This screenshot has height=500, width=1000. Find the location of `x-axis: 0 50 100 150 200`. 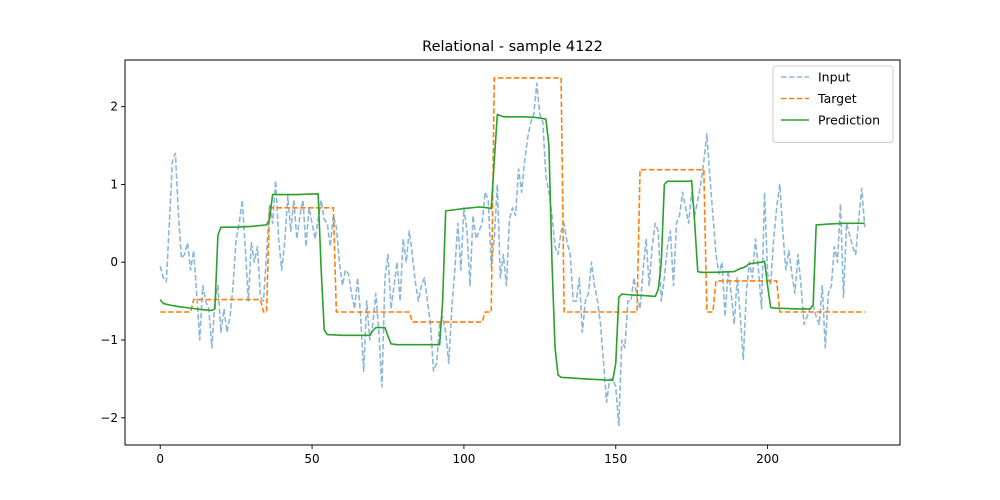

x-axis: 0 50 100 150 200 is located at coordinates (467, 455).